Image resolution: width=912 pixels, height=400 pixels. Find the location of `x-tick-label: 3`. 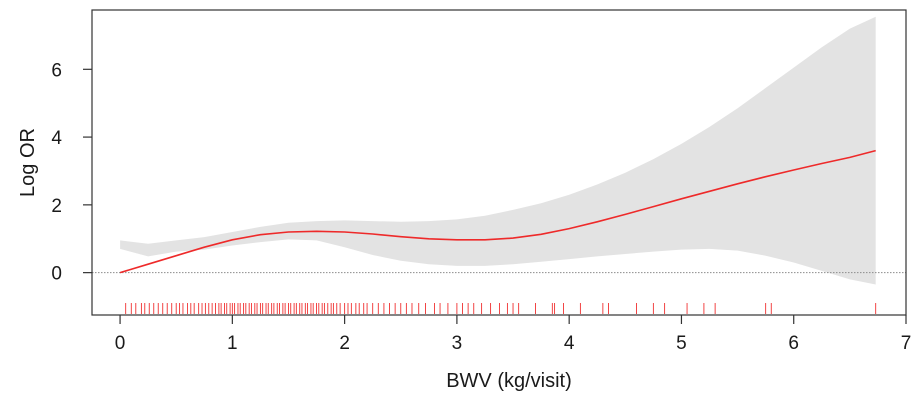

x-tick-label: 3 is located at coordinates (457, 343).